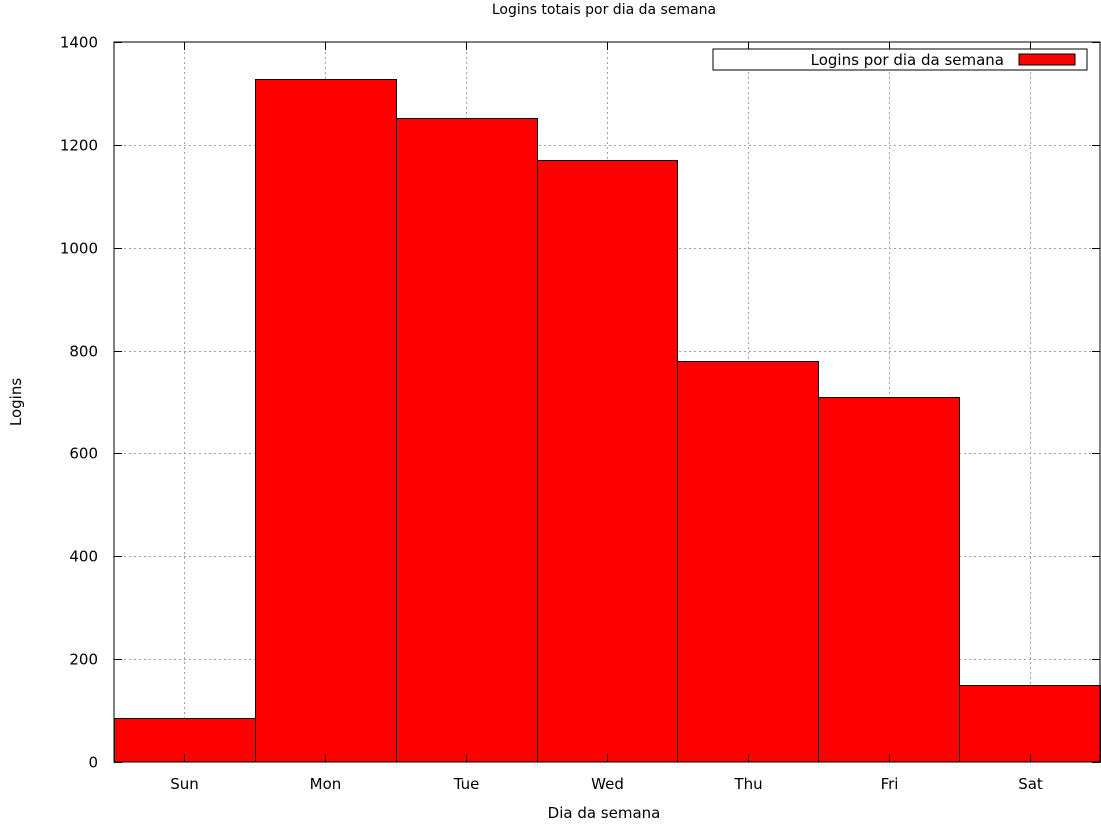  Describe the element at coordinates (607, 784) in the screenshot. I see `x-tick-label: Wed` at that location.